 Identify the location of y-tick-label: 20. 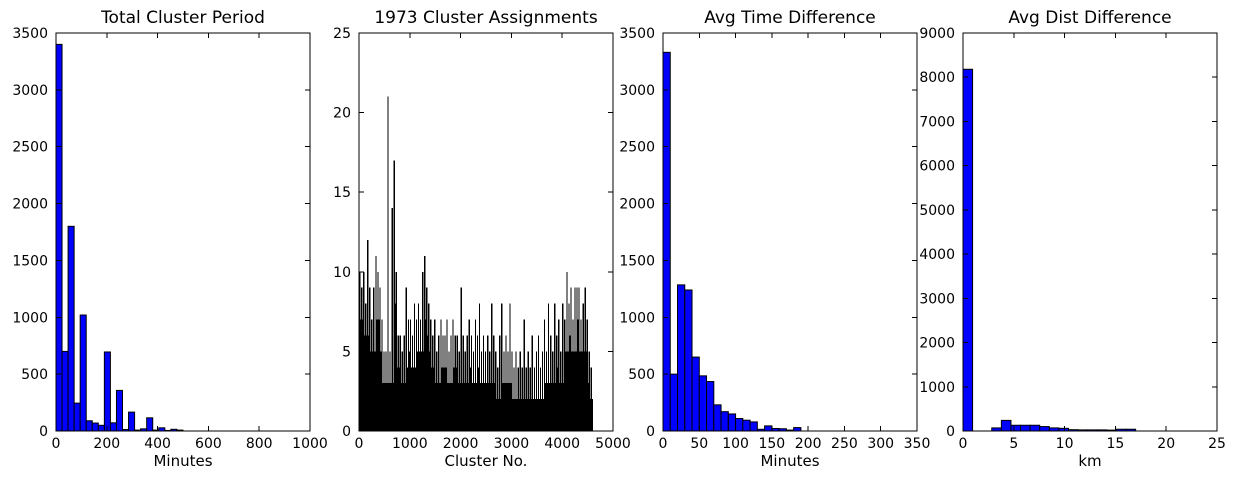
(342, 114).